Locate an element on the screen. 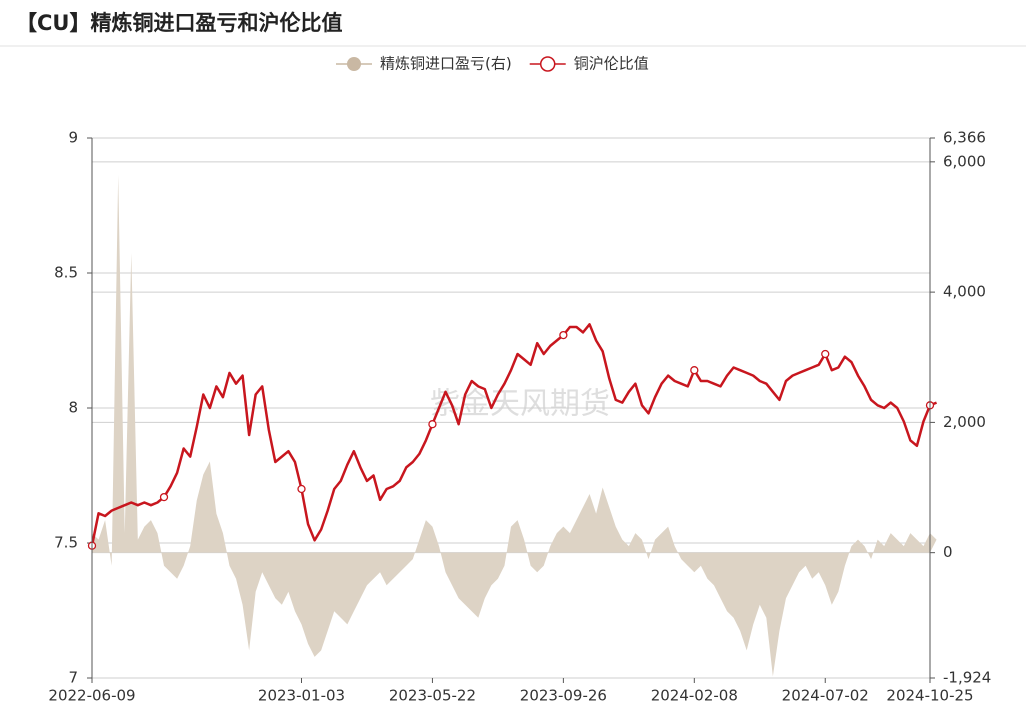 This screenshot has height=712, width=1026. x-tick-label: 2024-02-08 is located at coordinates (694, 696).